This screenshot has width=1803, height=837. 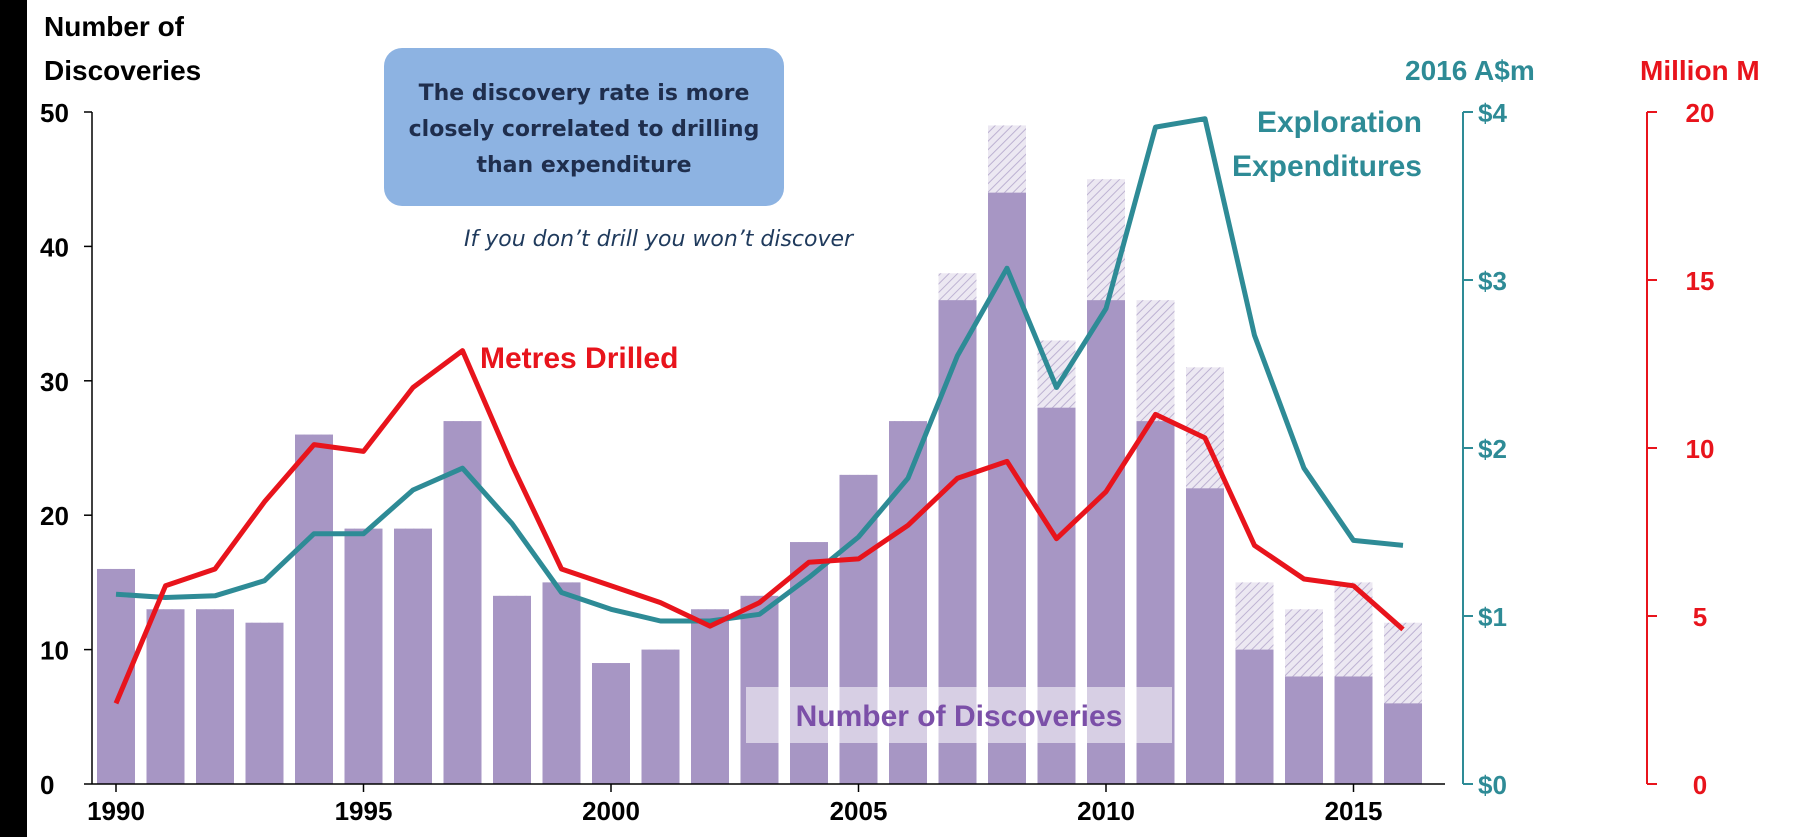 What do you see at coordinates (54, 651) in the screenshot?
I see `left-tick-label: 10` at bounding box center [54, 651].